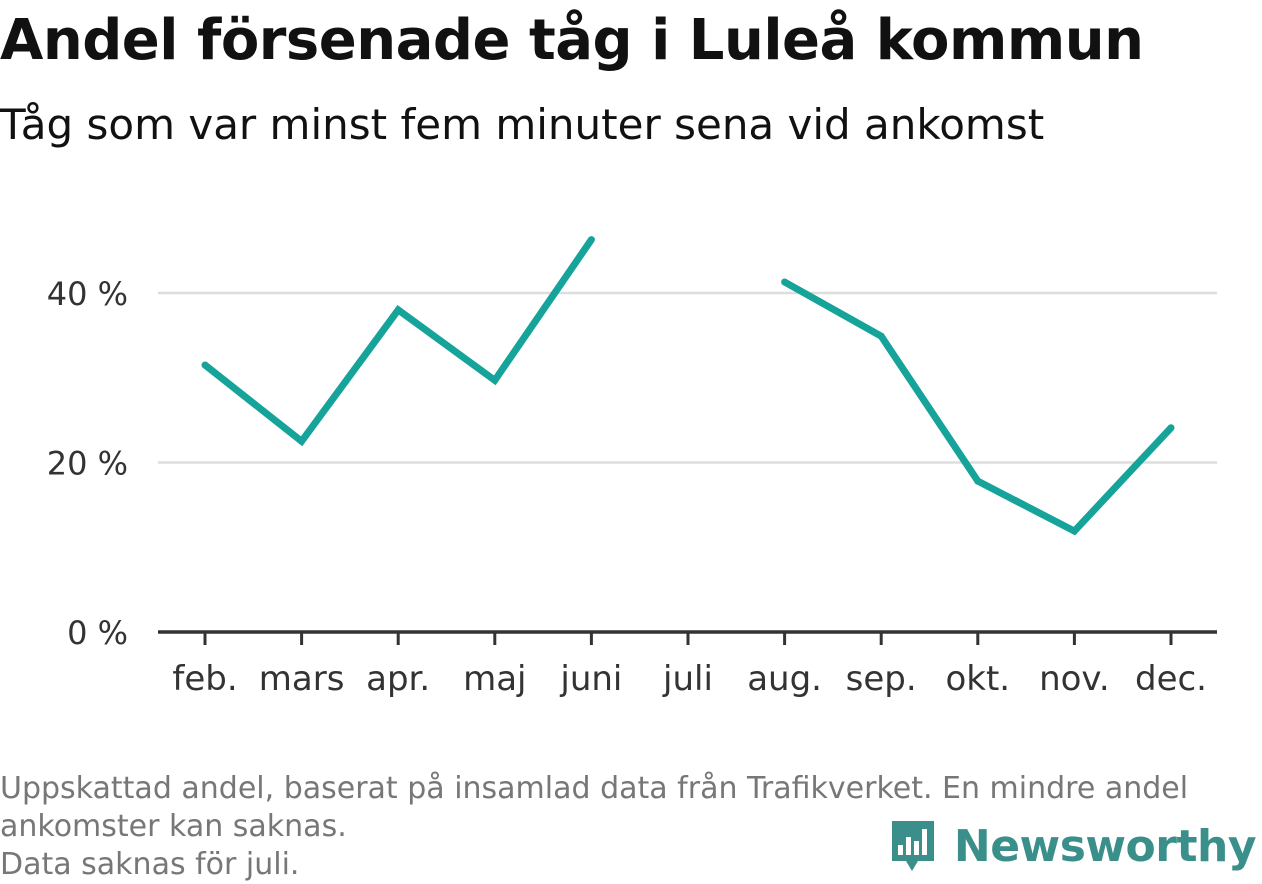  What do you see at coordinates (978, 481) in the screenshot?
I see `data-point-okt` at bounding box center [978, 481].